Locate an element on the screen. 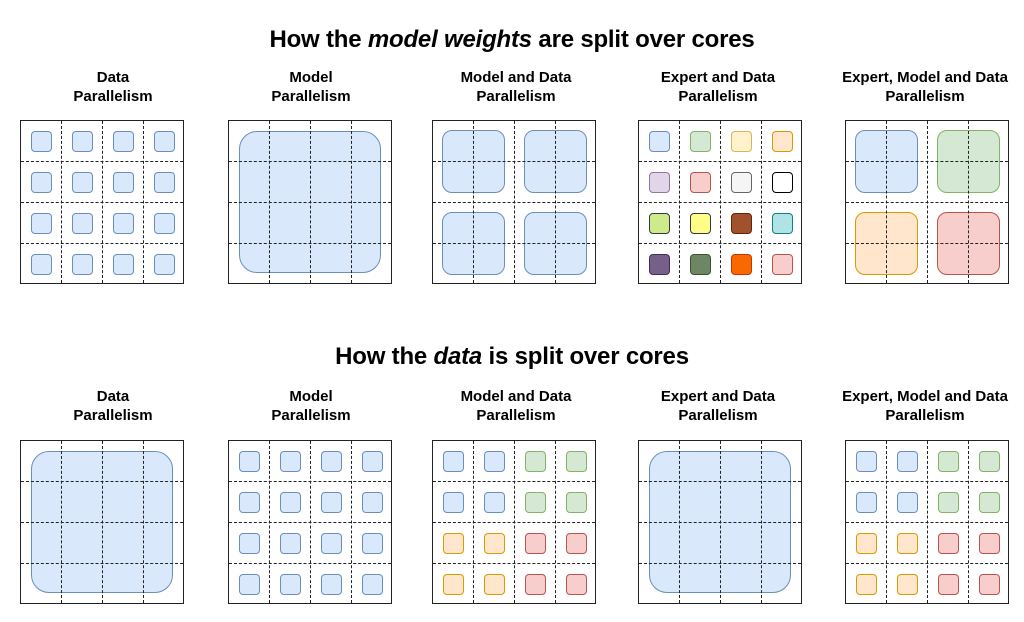  panel-label: Data Parallelism is located at coordinates (113, 87).